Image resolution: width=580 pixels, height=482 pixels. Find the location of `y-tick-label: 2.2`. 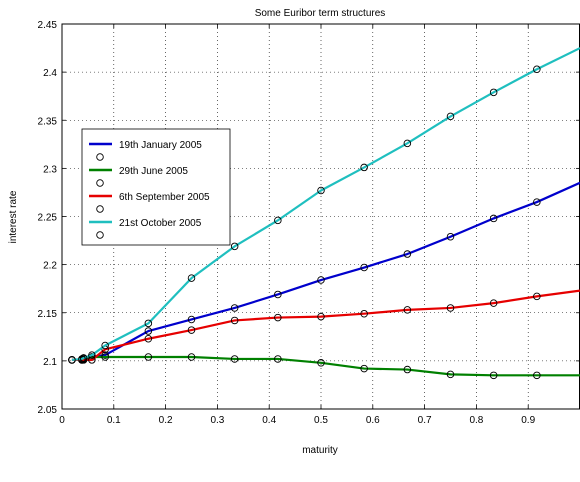

y-tick-label: 2.2 is located at coordinates (50, 266).